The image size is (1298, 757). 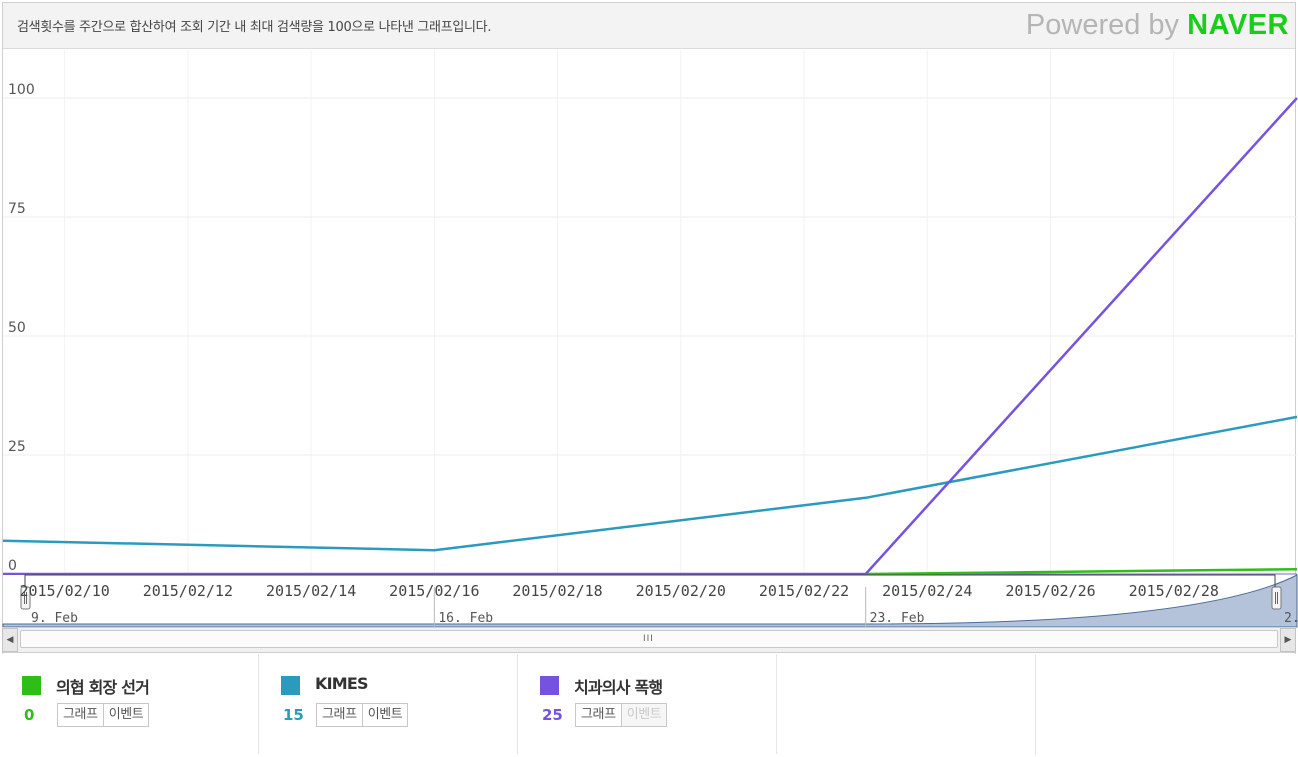 I want to click on legend-item: KIMES 15 그래프 이벤트, so click(x=389, y=704).